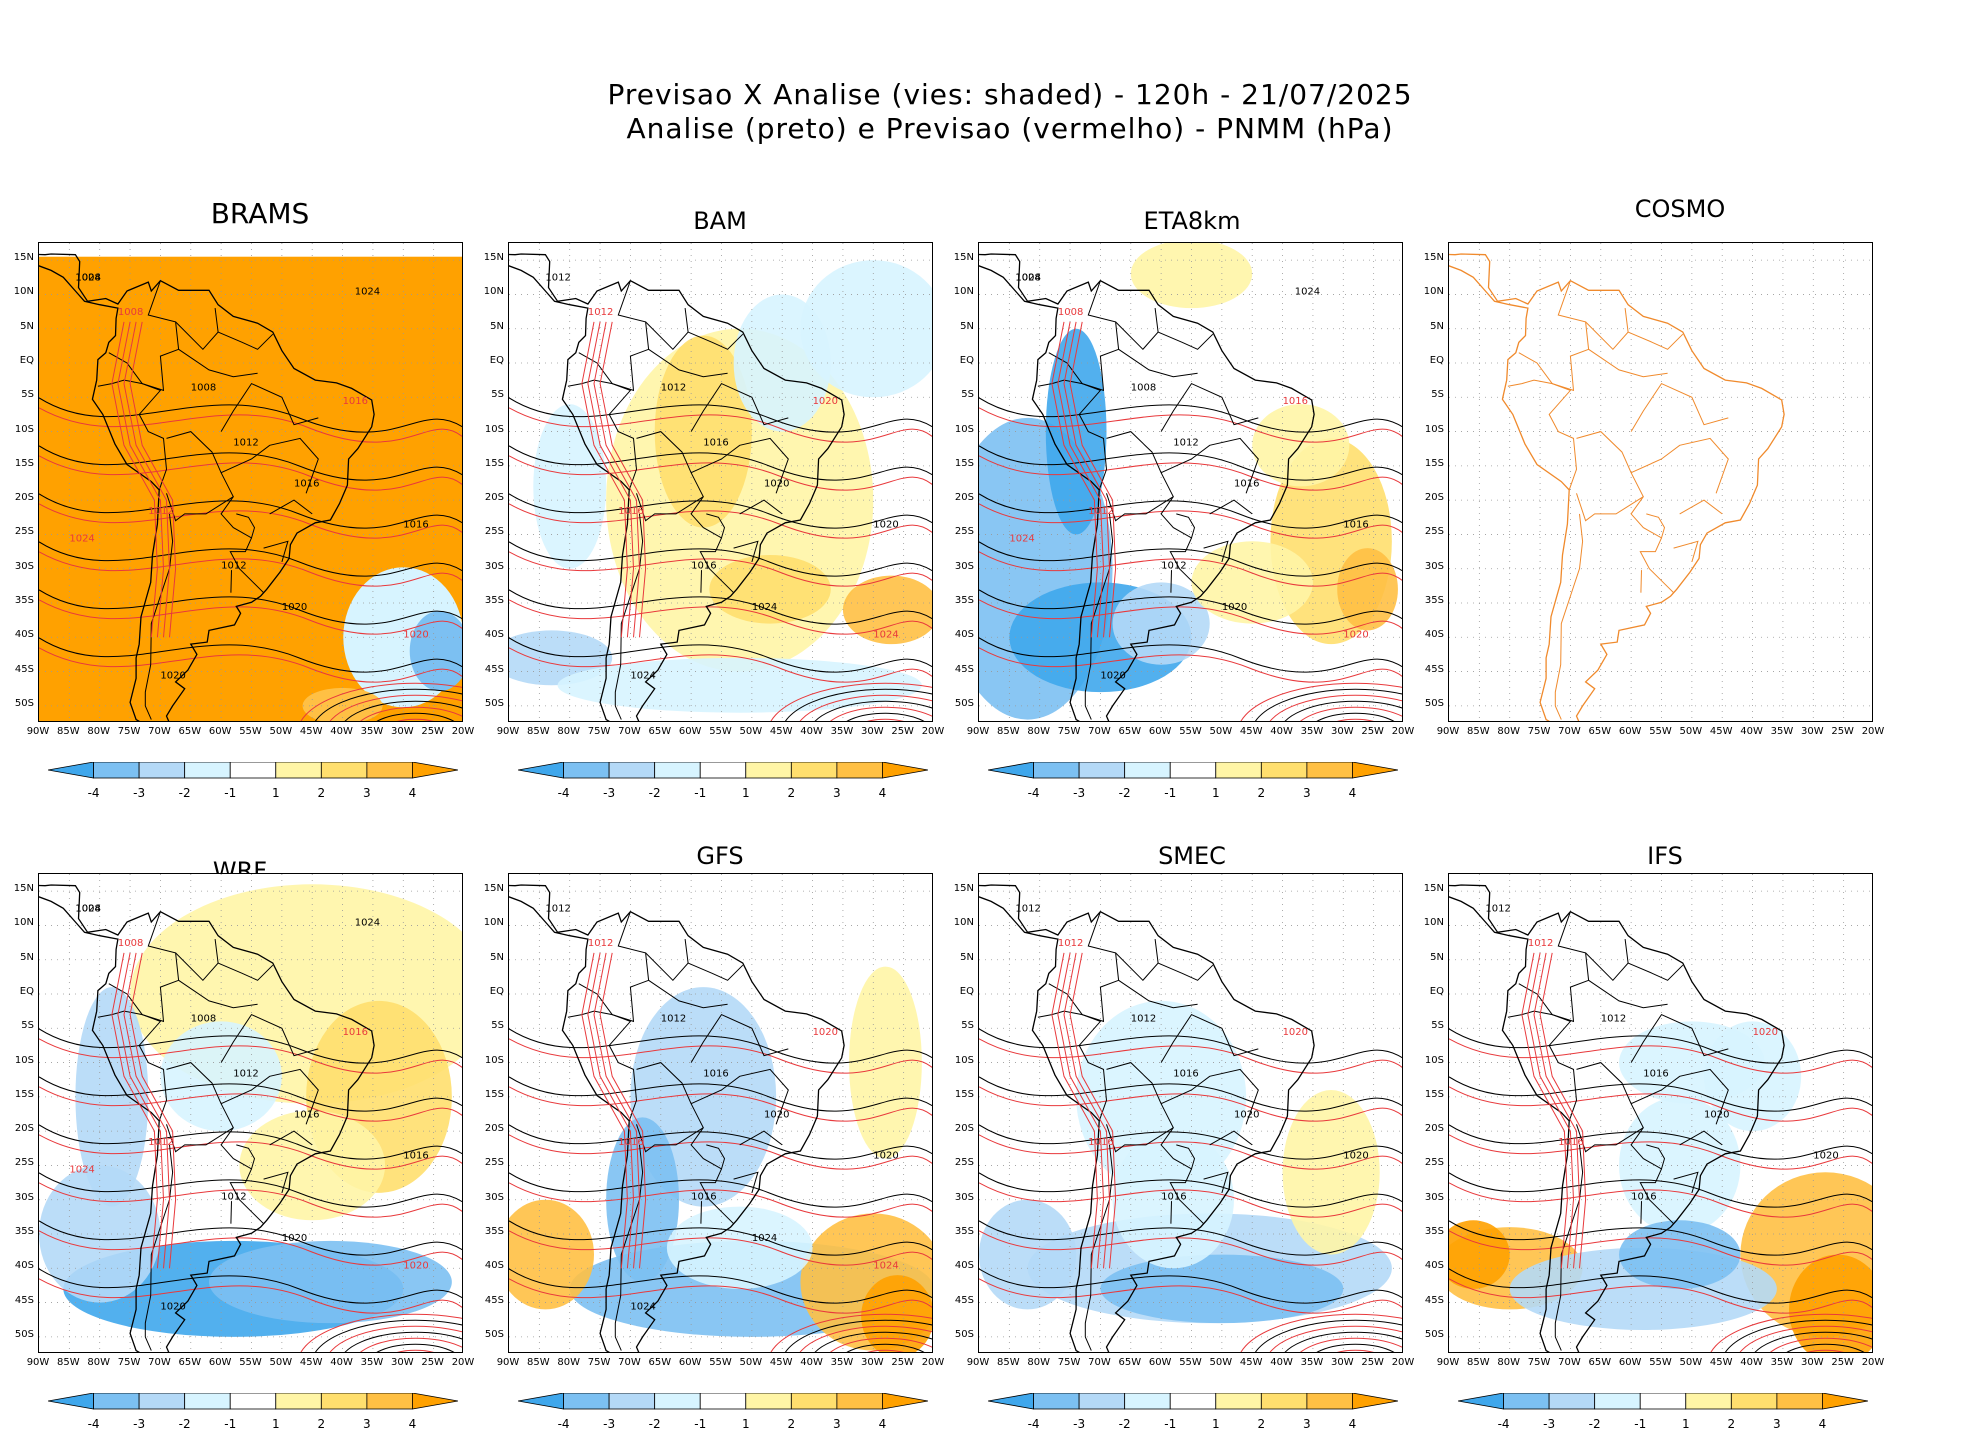 This screenshot has height=1436, width=1964. Describe the element at coordinates (496, 991) in the screenshot. I see `lat-label: EQ` at that location.